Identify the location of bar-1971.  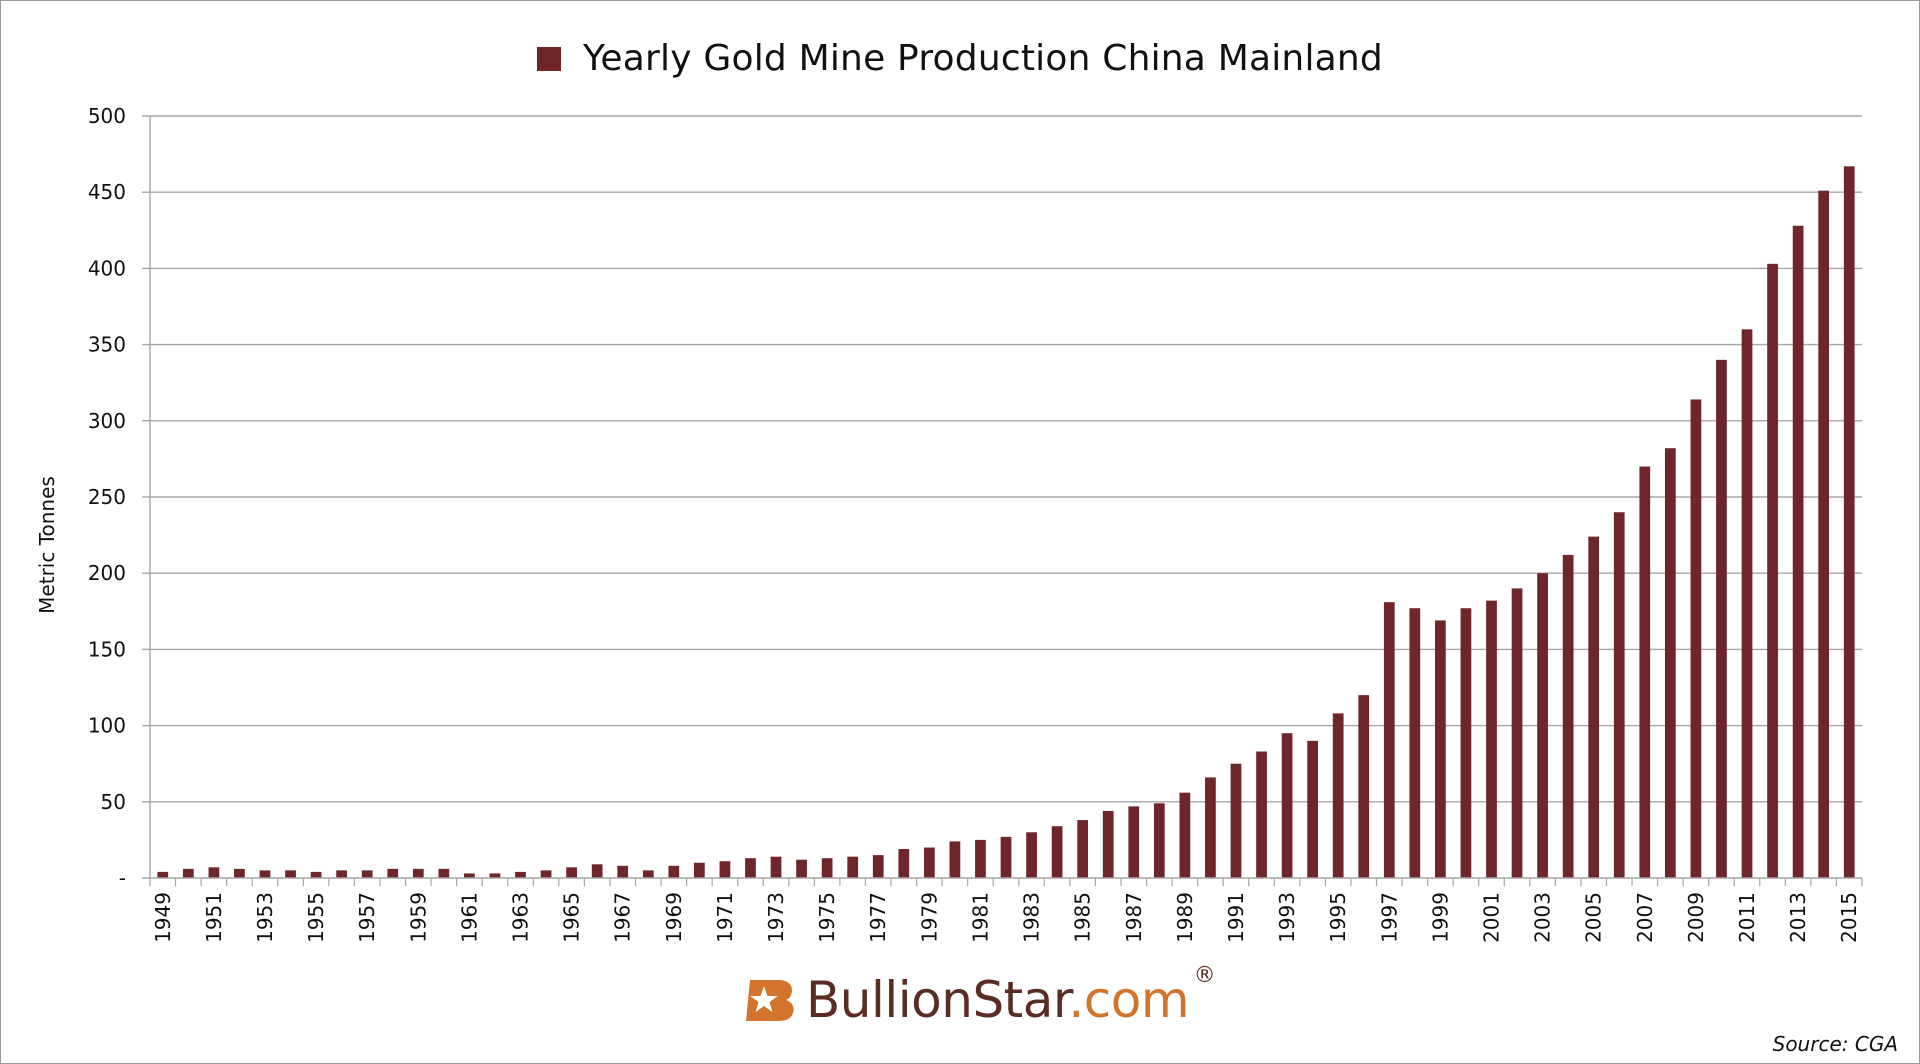
(725, 869).